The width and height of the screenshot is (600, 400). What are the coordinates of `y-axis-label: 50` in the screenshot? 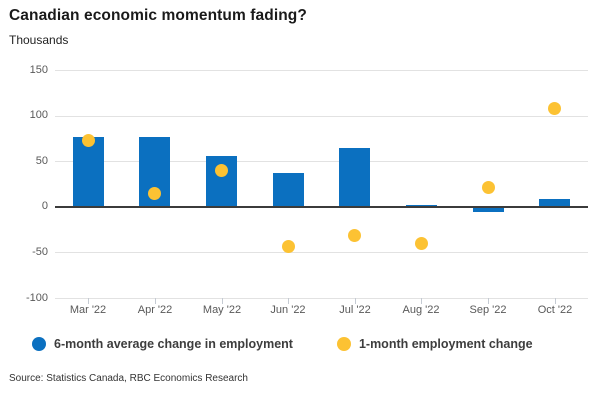 It's located at (41, 161).